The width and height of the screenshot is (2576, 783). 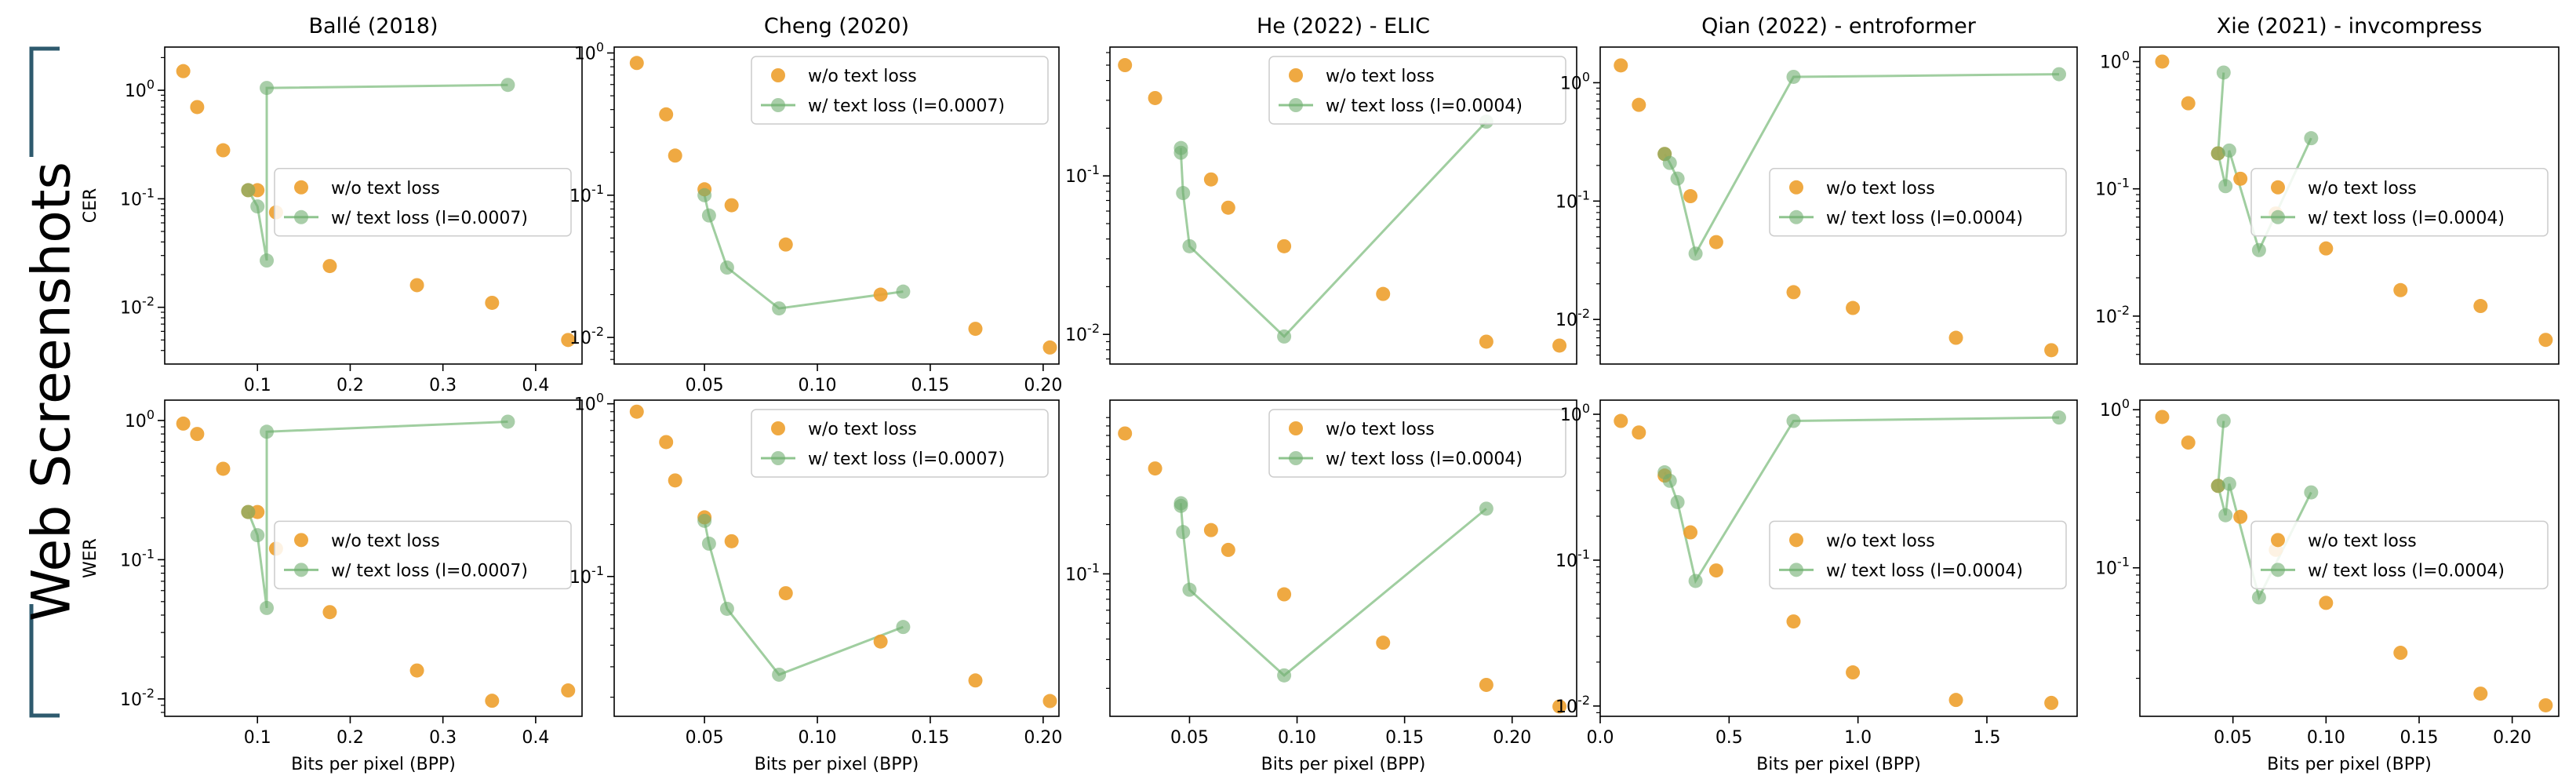 I want to click on chart-title: Cheng (2020), so click(x=836, y=26).